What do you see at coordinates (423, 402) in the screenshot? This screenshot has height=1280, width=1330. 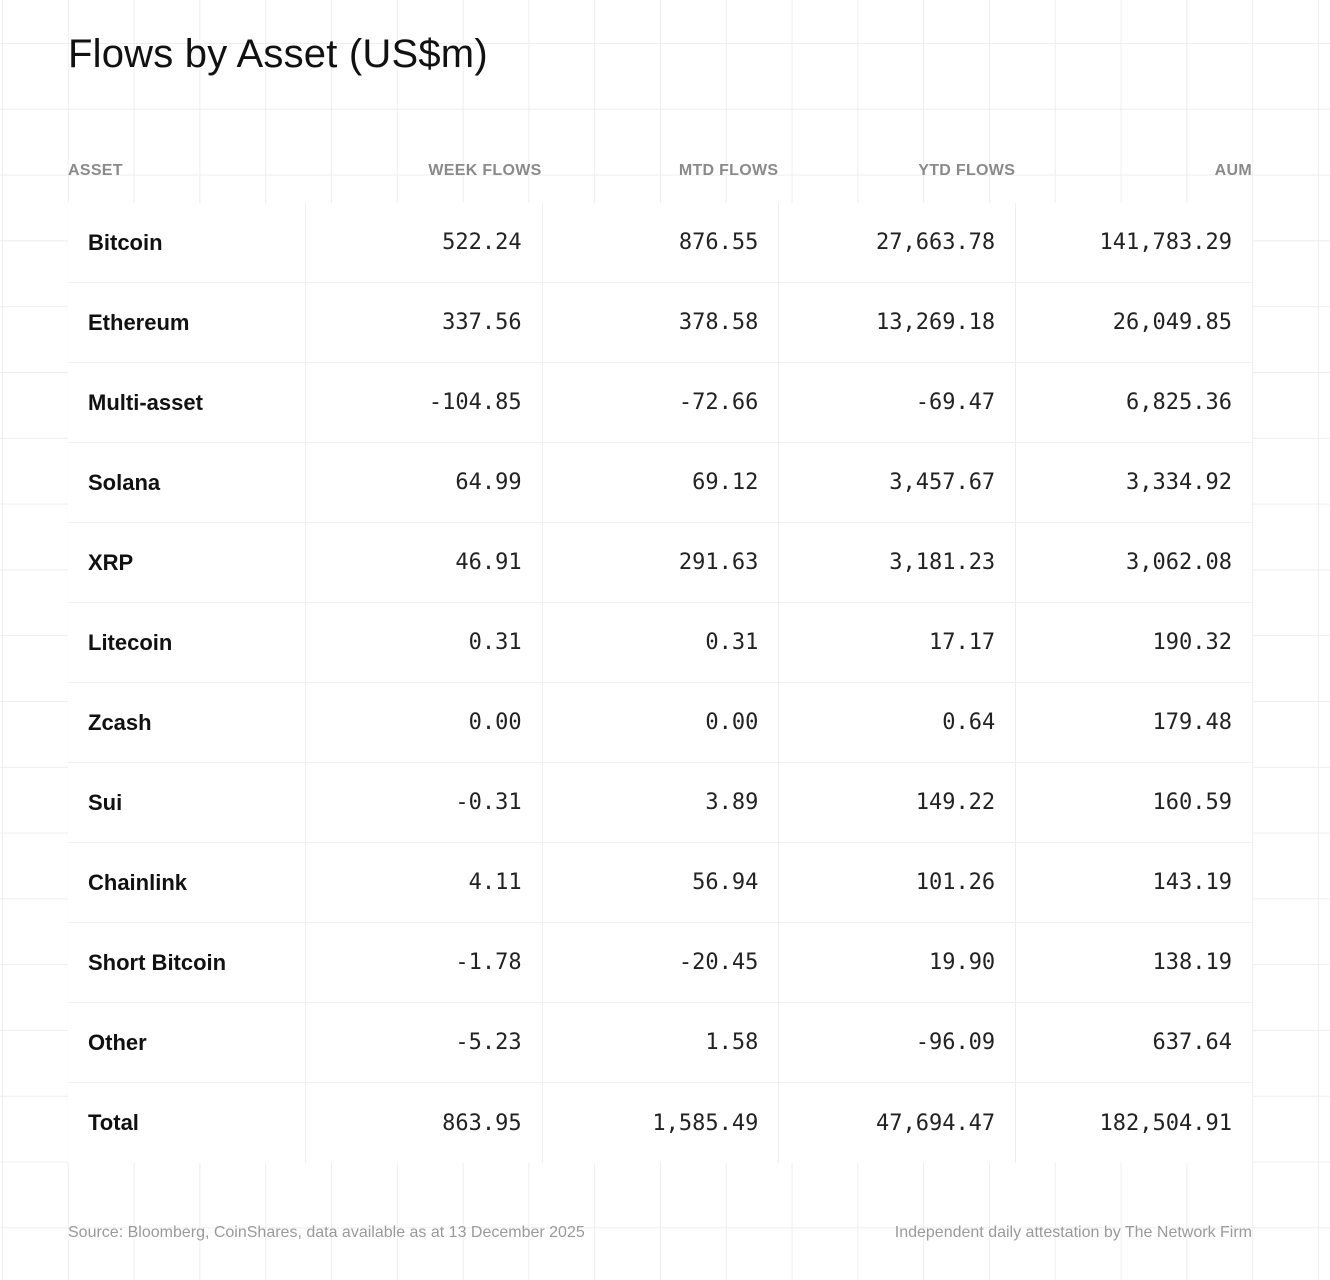 I see `cell-week-flows: -104.85` at bounding box center [423, 402].